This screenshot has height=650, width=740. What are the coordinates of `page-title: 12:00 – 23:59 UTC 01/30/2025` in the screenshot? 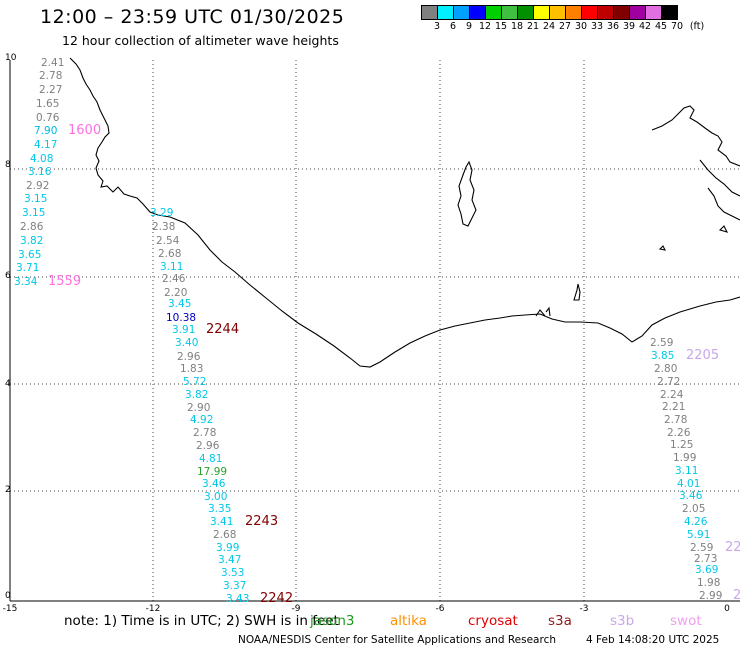 It's located at (192, 17).